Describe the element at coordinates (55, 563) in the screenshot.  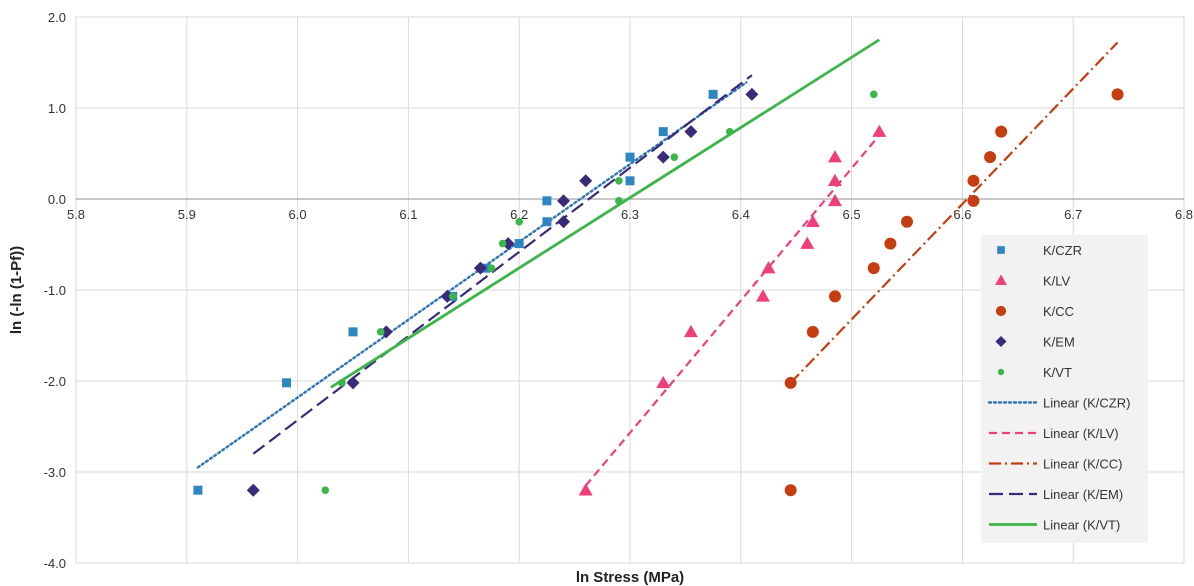
I see `y-tick-label: -4.0` at that location.